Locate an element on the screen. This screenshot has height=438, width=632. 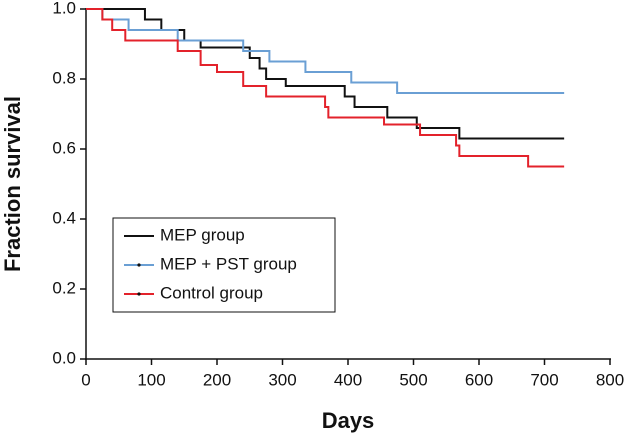
y-axis-title: Fraction survival is located at coordinates (12, 184).